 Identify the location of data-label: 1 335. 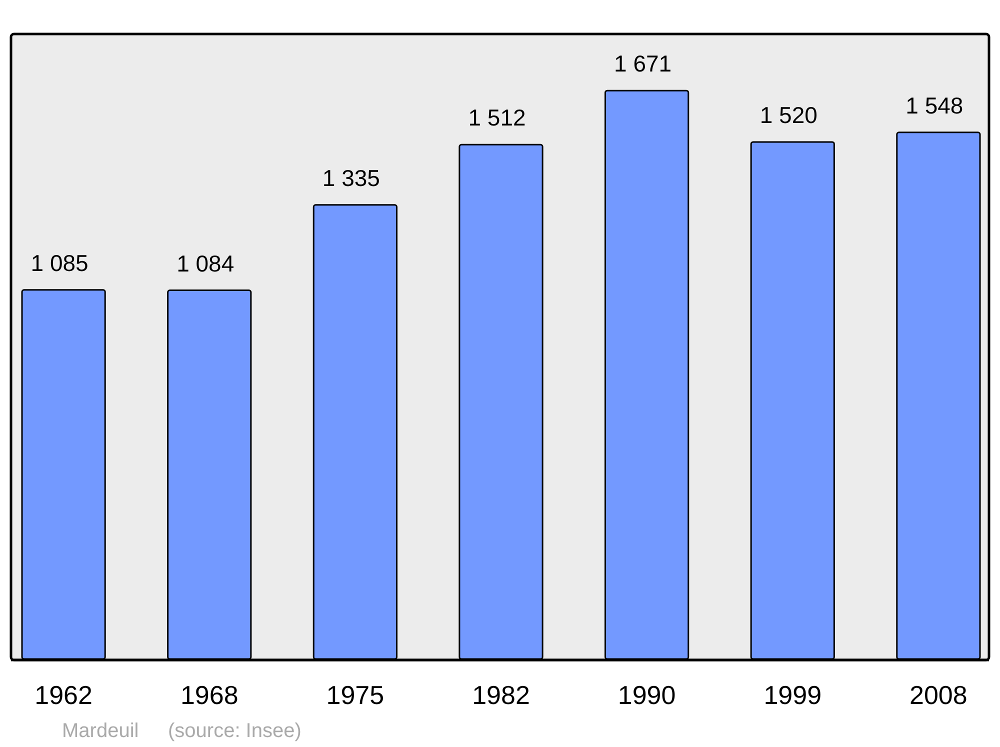
(351, 177).